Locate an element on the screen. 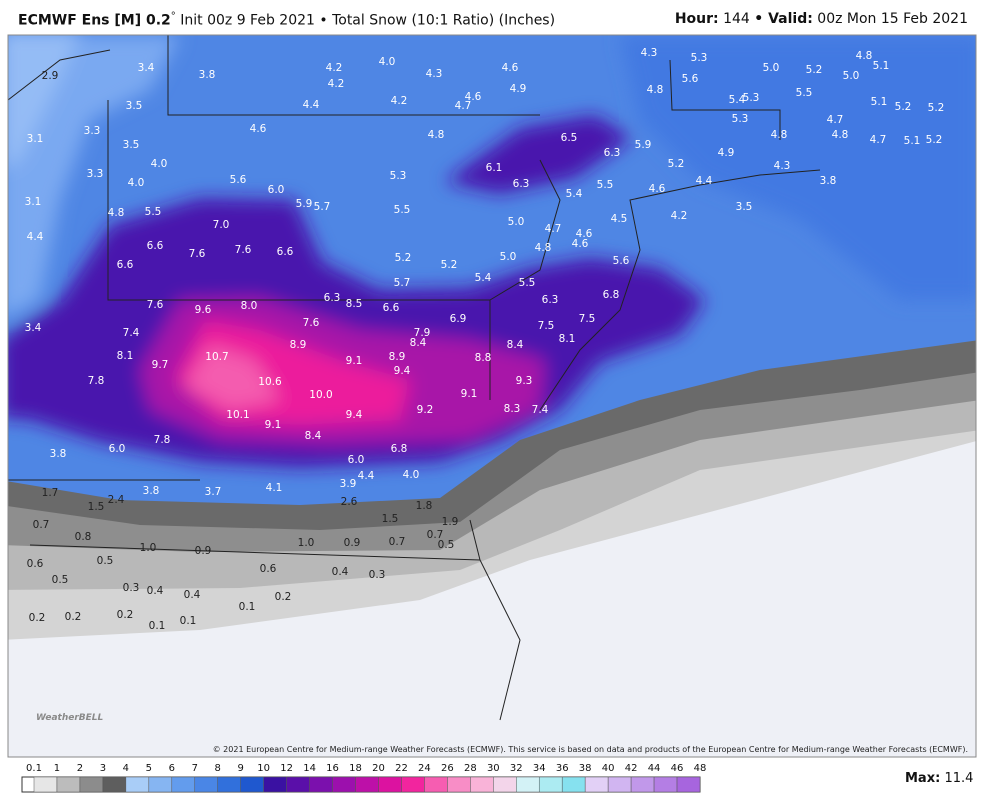 The height and width of the screenshot is (808, 984). snow-label: 5.7 is located at coordinates (402, 283).